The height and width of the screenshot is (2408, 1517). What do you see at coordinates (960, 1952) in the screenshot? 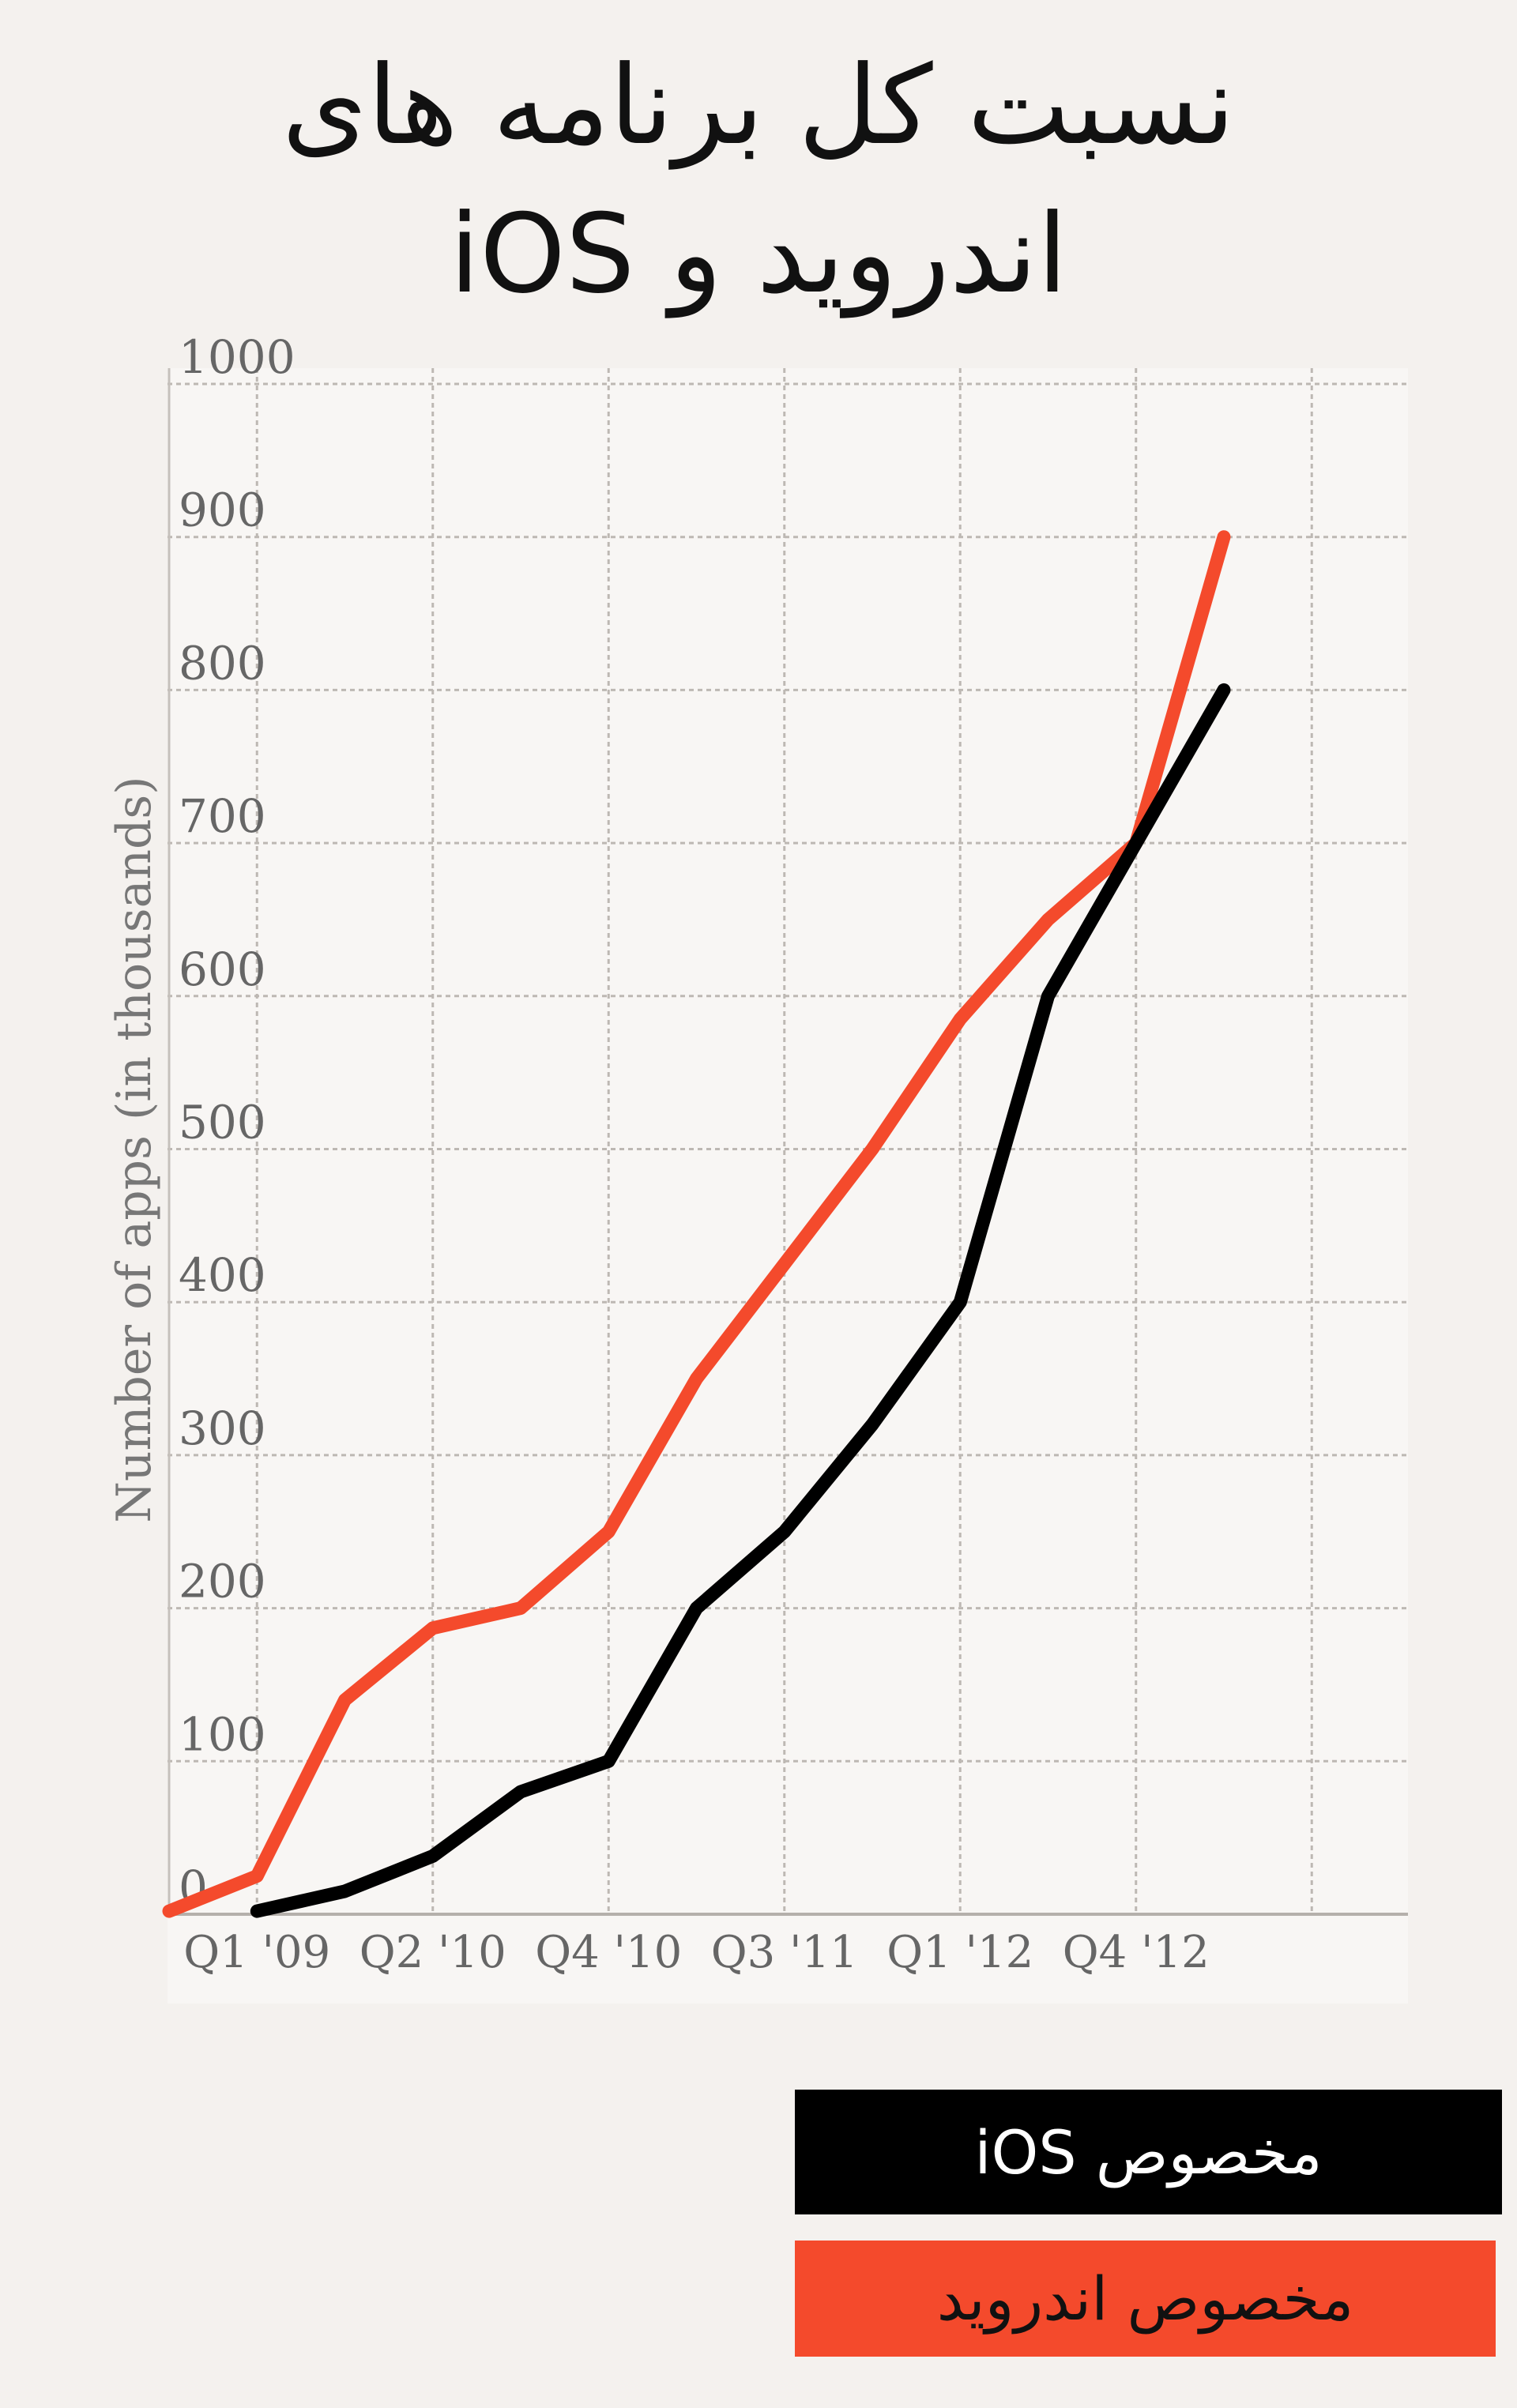
I see `x-tick-label: Q1 '12` at bounding box center [960, 1952].